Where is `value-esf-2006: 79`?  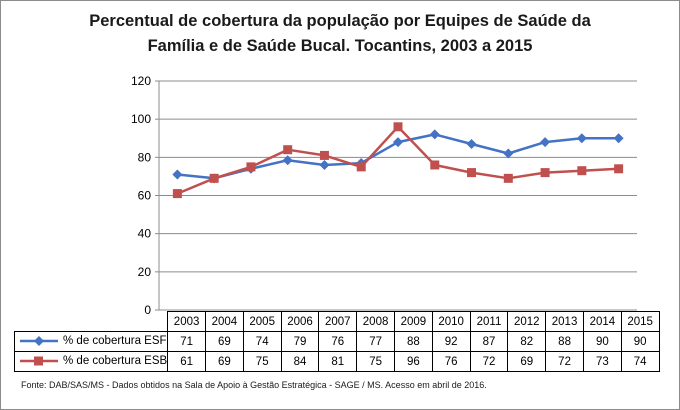 value-esf-2006: 79 is located at coordinates (300, 341).